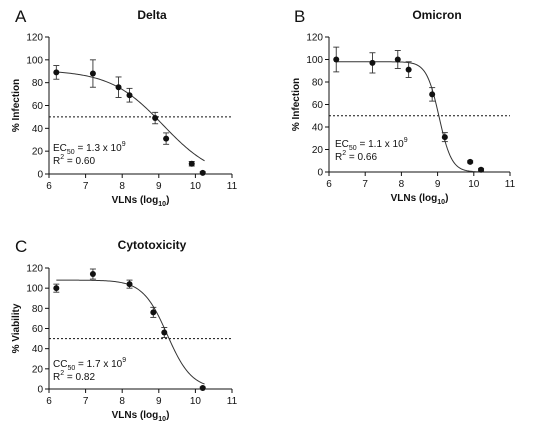 The width and height of the screenshot is (550, 424). I want to click on chart-title: Delta, so click(152, 15).